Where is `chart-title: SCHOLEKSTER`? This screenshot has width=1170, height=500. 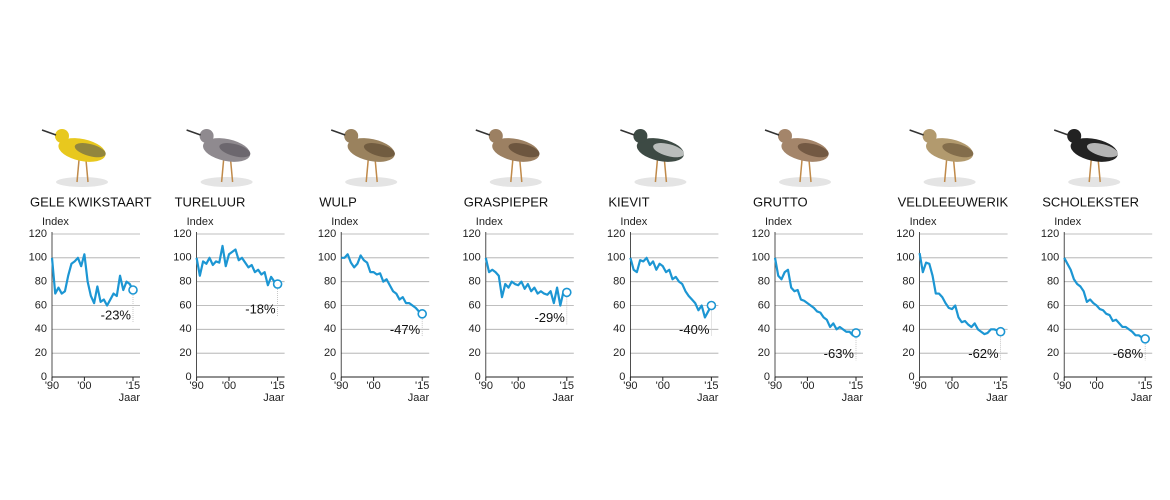
chart-title: SCHOLEKSTER is located at coordinates (1090, 201).